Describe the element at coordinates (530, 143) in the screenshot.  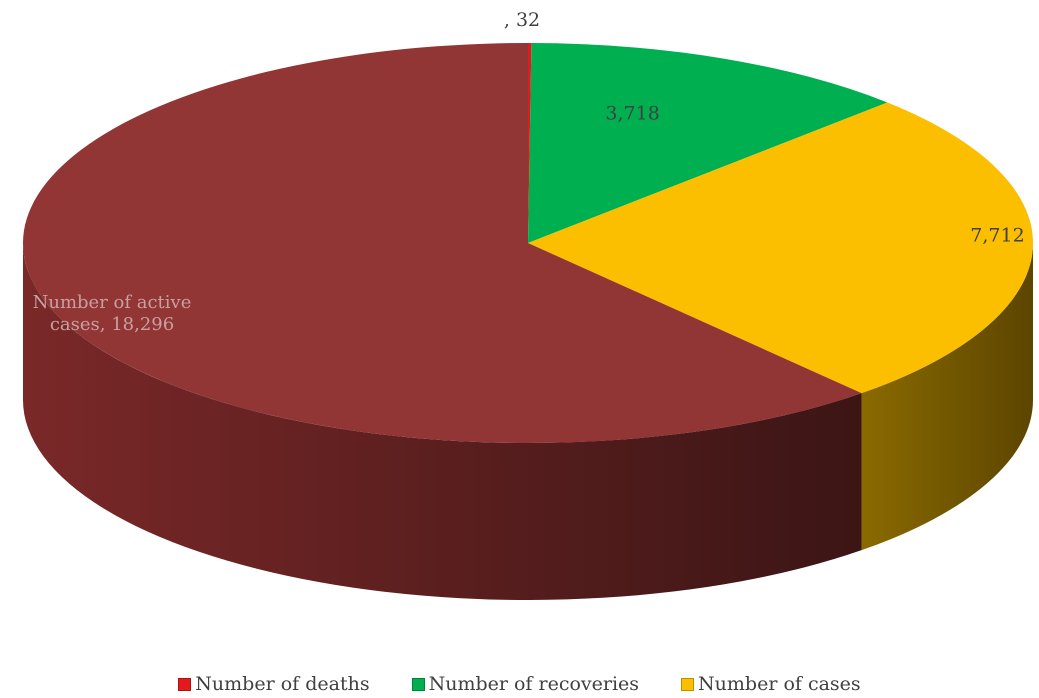
I see `pie-slice-deaths` at that location.